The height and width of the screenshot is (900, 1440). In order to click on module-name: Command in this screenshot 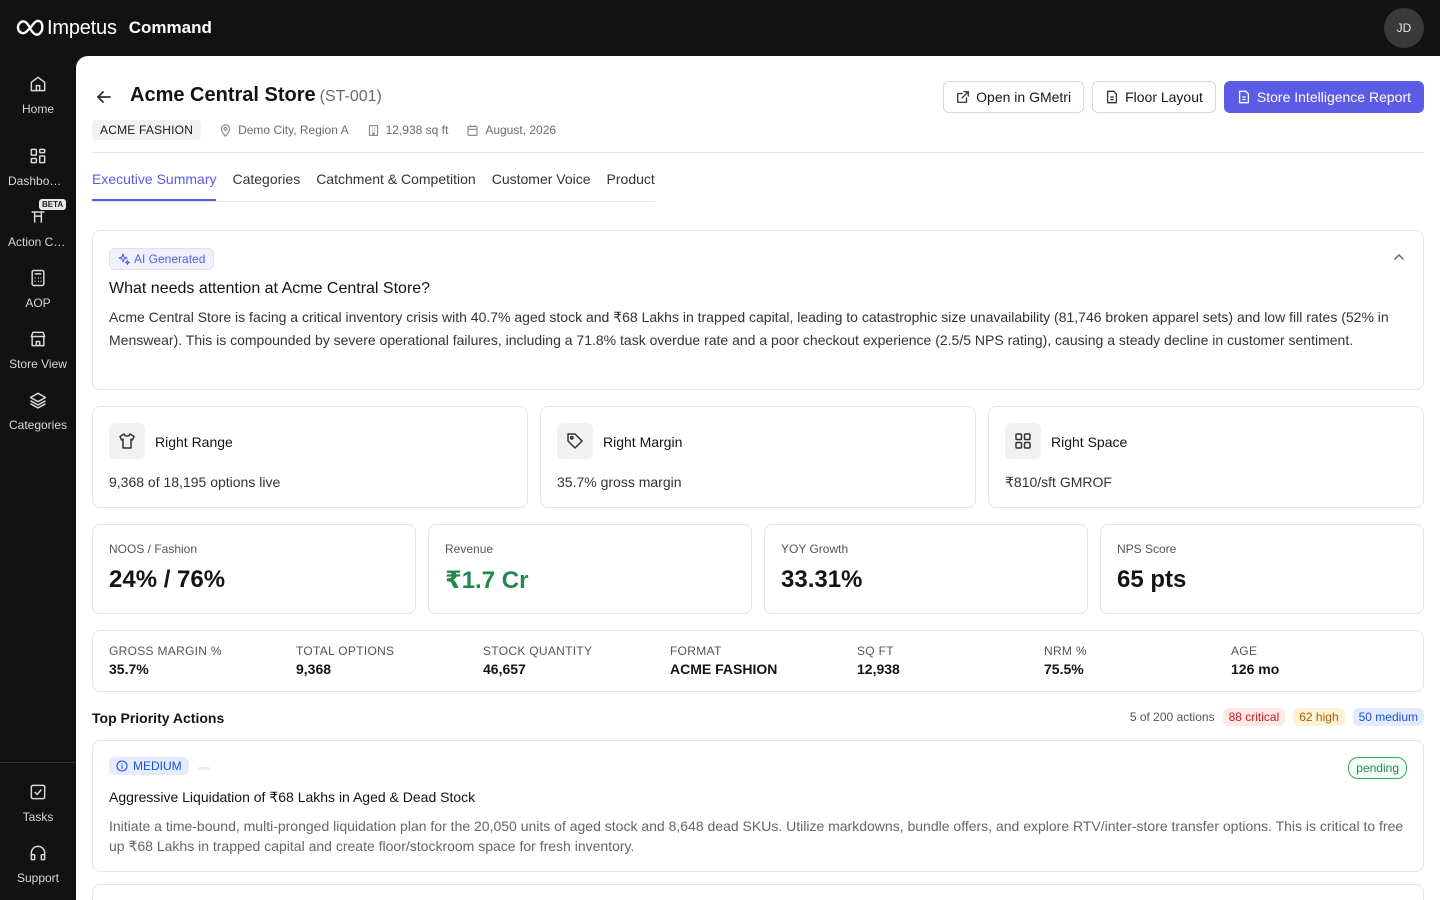, I will do `click(170, 27)`.